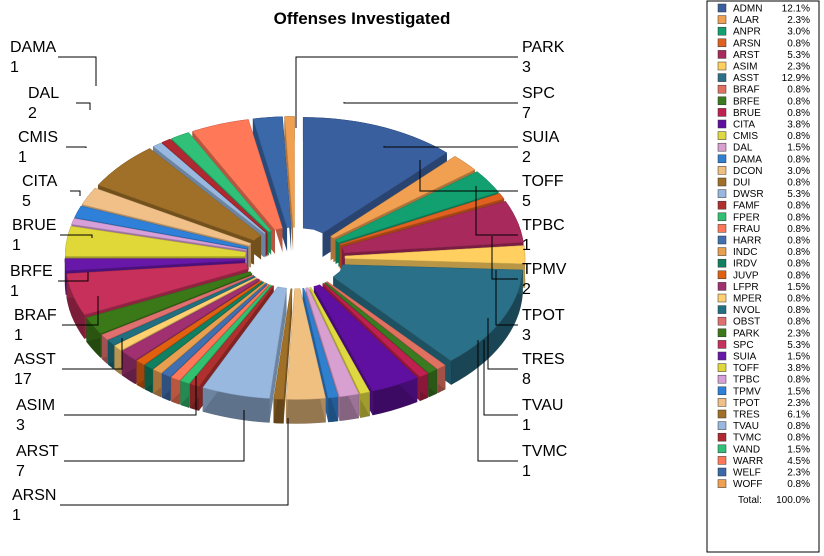 The height and width of the screenshot is (556, 824). What do you see at coordinates (40, 181) in the screenshot?
I see `callout-name: CITA` at bounding box center [40, 181].